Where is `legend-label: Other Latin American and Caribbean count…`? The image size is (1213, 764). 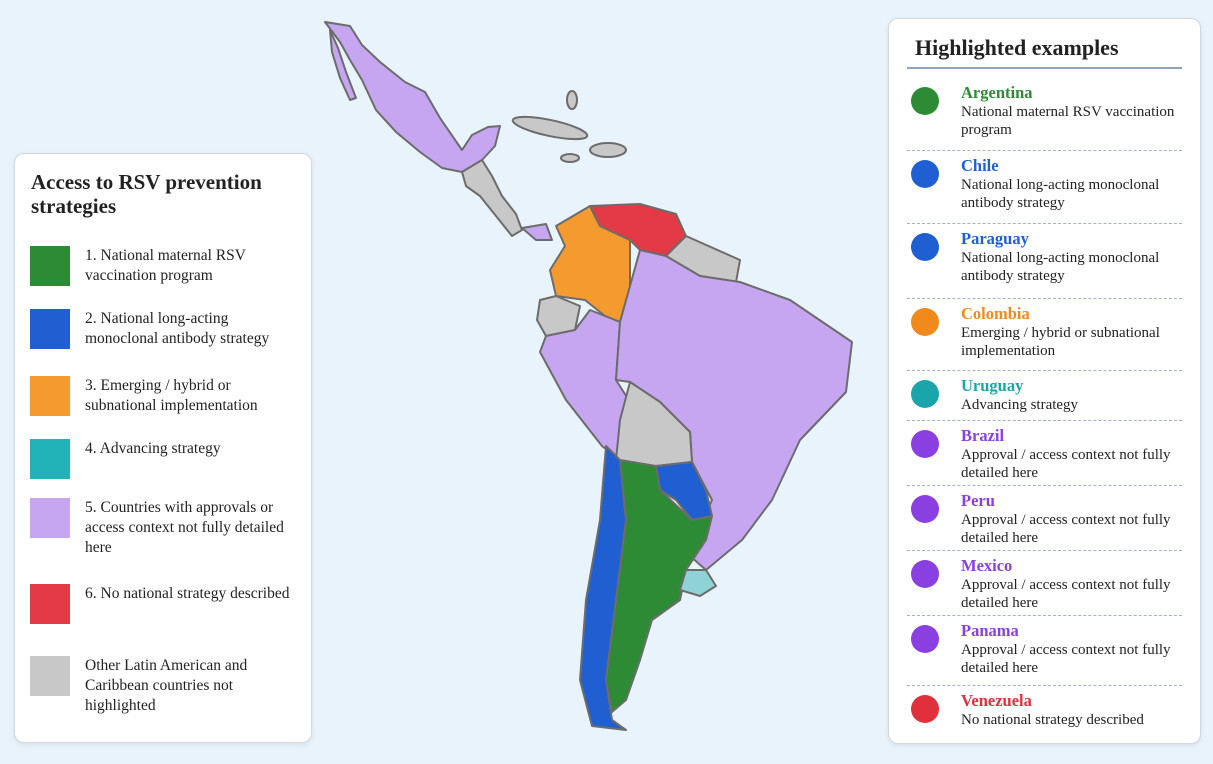
legend-label: Other Latin American and Caribbean count… is located at coordinates (166, 685).